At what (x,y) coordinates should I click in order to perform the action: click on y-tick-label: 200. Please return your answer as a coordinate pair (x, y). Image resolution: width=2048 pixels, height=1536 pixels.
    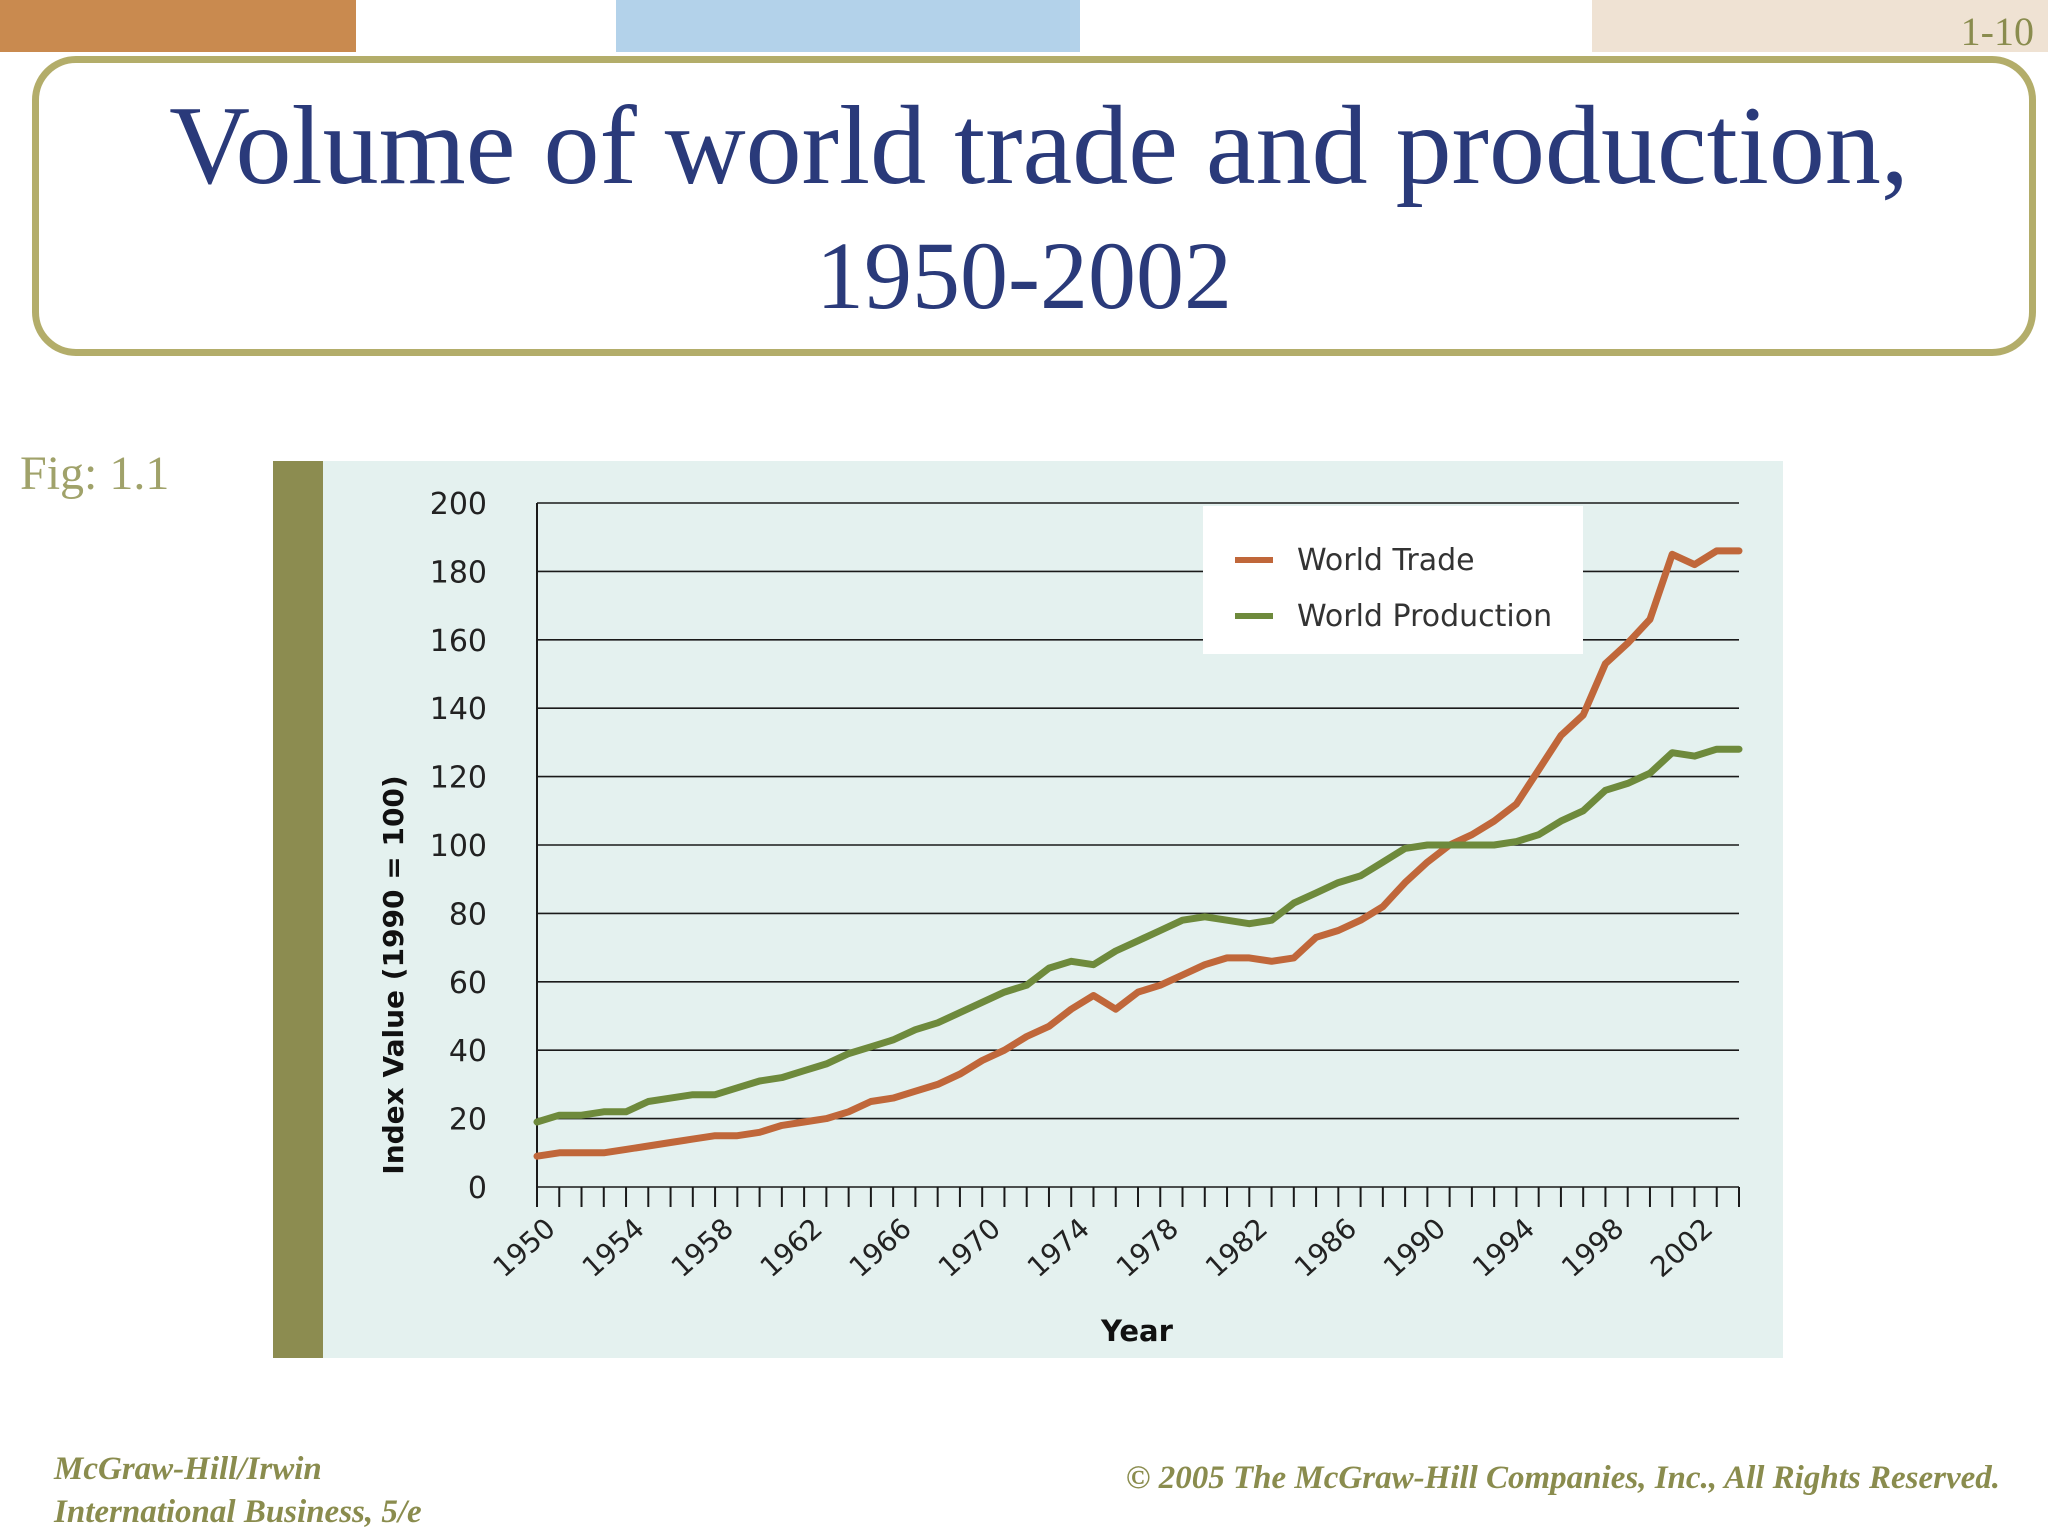
    Looking at the image, I should click on (458, 504).